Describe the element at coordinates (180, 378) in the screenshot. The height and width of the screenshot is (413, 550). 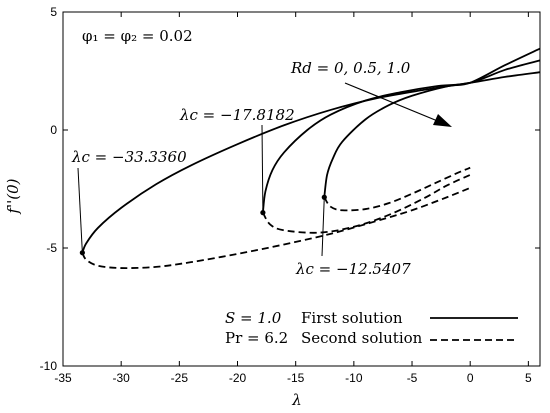
I see `x-tick-label: -25` at that location.